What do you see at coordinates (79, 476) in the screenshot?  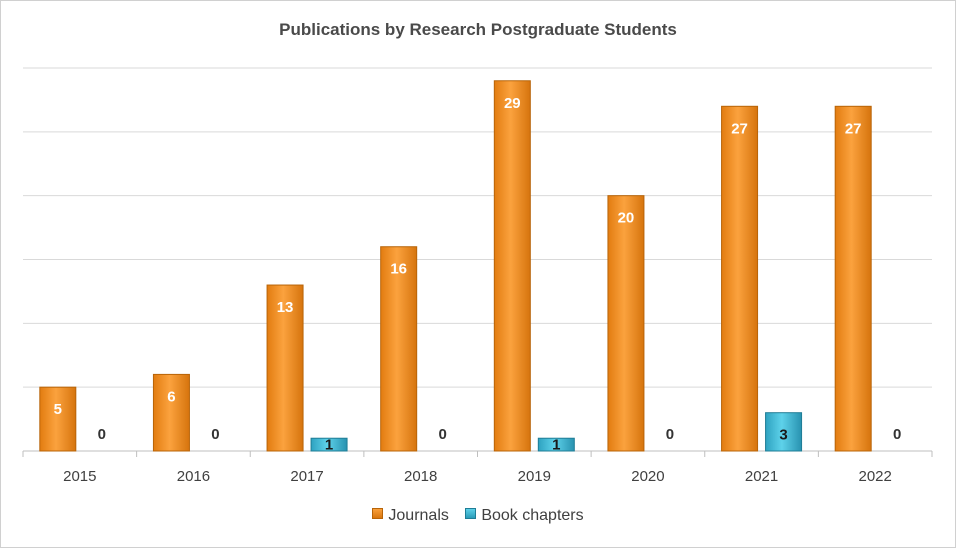 I see `x-tick-label: 2015` at bounding box center [79, 476].